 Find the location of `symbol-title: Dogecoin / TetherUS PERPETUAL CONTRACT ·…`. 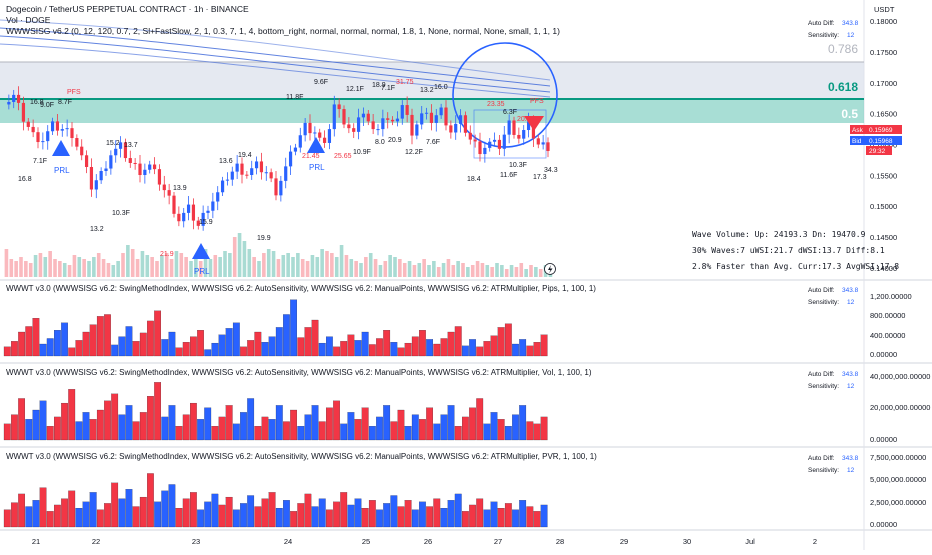

symbol-title: Dogecoin / TetherUS PERPETUAL CONTRACT ·… is located at coordinates (127, 9).